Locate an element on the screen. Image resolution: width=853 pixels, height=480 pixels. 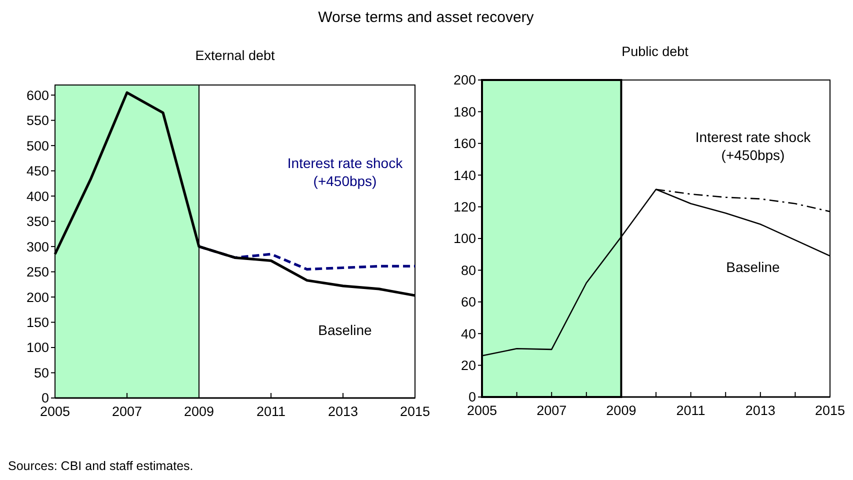
y-tick-label: 500 is located at coordinates (37, 146).